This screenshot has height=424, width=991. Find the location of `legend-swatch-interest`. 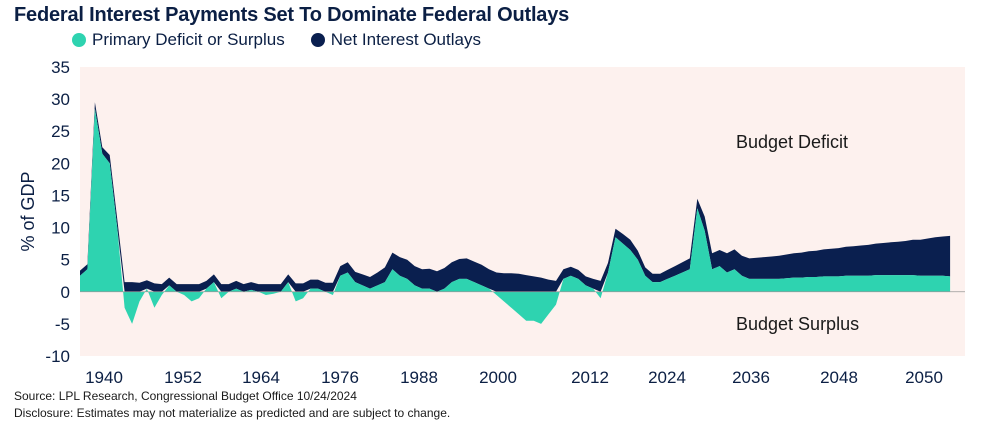

legend-swatch-interest is located at coordinates (317, 40).